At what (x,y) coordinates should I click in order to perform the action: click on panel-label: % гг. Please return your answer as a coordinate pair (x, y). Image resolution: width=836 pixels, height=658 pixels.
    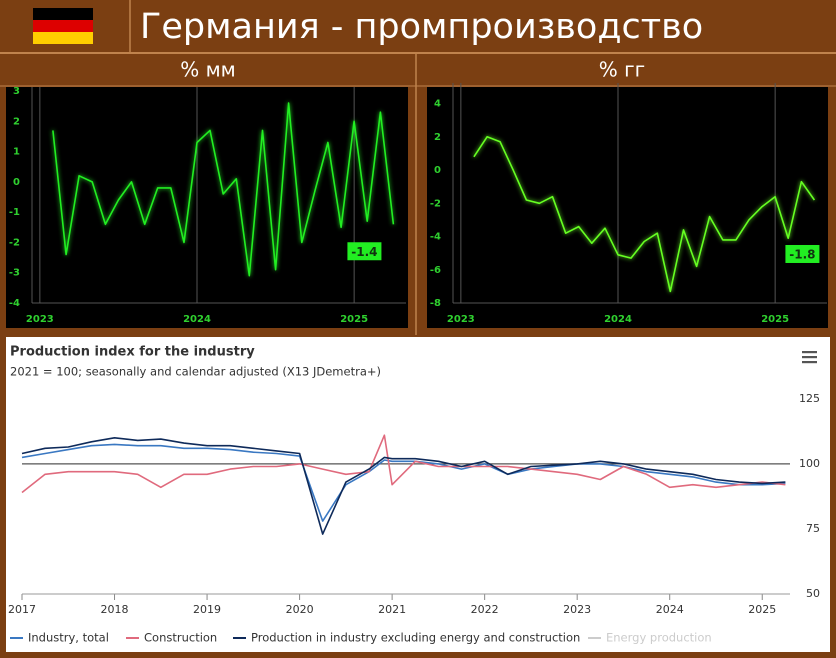
    Looking at the image, I should click on (622, 70).